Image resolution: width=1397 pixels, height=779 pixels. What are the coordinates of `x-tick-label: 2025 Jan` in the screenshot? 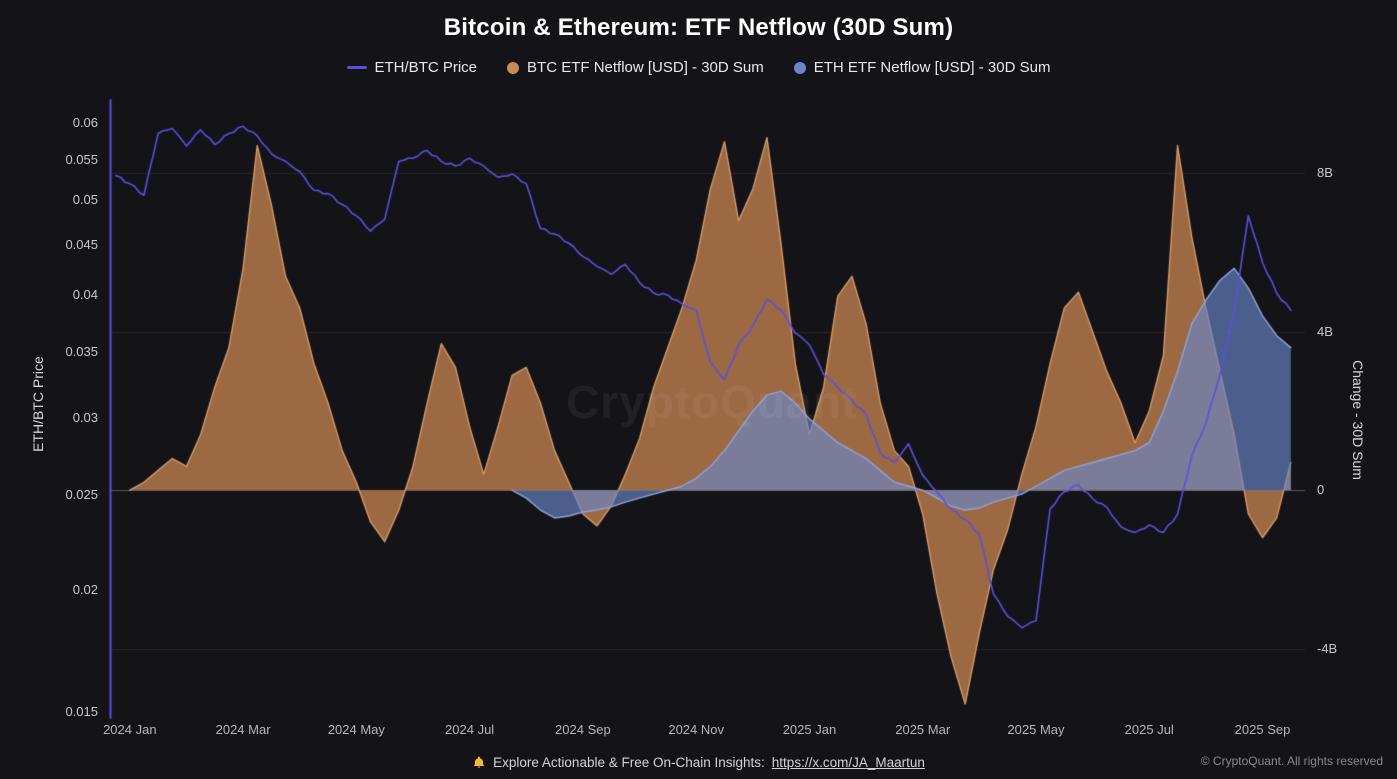 It's located at (809, 729).